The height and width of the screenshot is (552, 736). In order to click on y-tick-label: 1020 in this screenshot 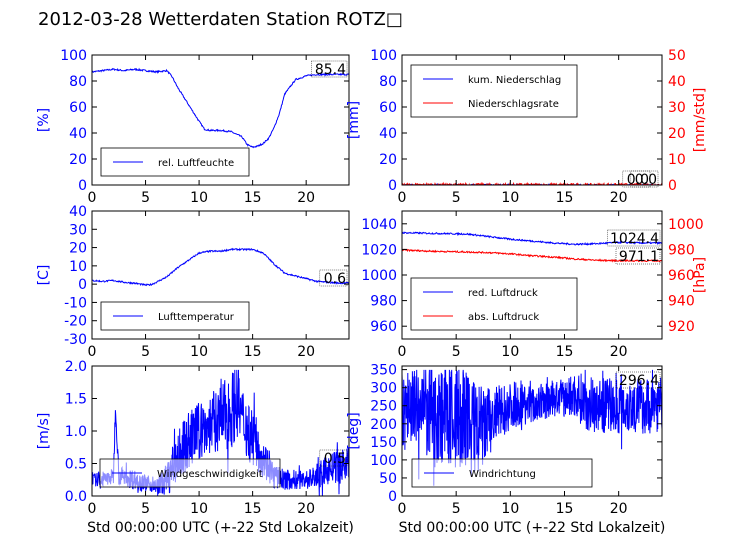, I will do `click(379, 250)`.